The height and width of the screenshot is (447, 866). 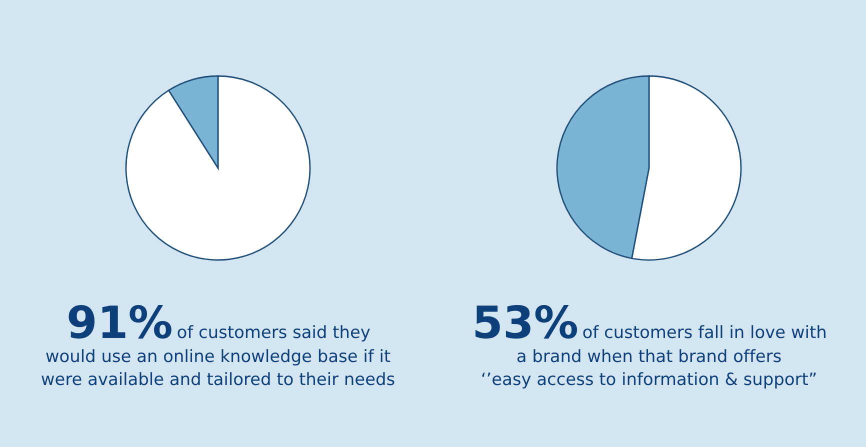 What do you see at coordinates (704, 331) in the screenshot?
I see `text: of customers fall in love with` at bounding box center [704, 331].